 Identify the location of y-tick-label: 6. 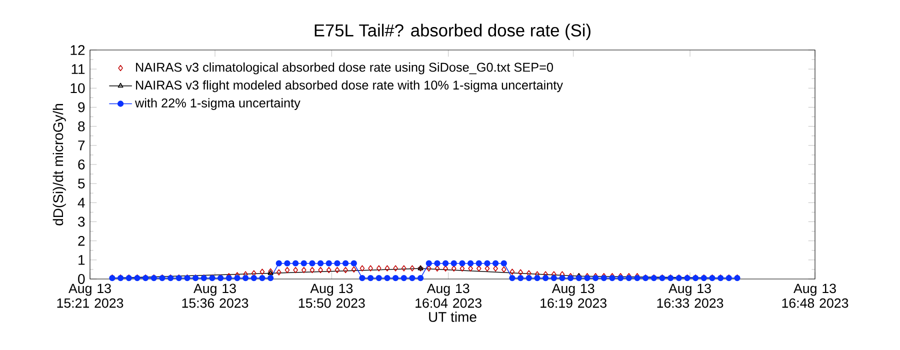
(81, 165).